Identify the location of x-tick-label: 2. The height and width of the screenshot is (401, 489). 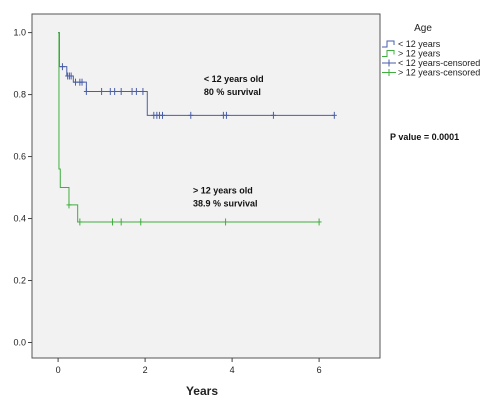
(145, 370).